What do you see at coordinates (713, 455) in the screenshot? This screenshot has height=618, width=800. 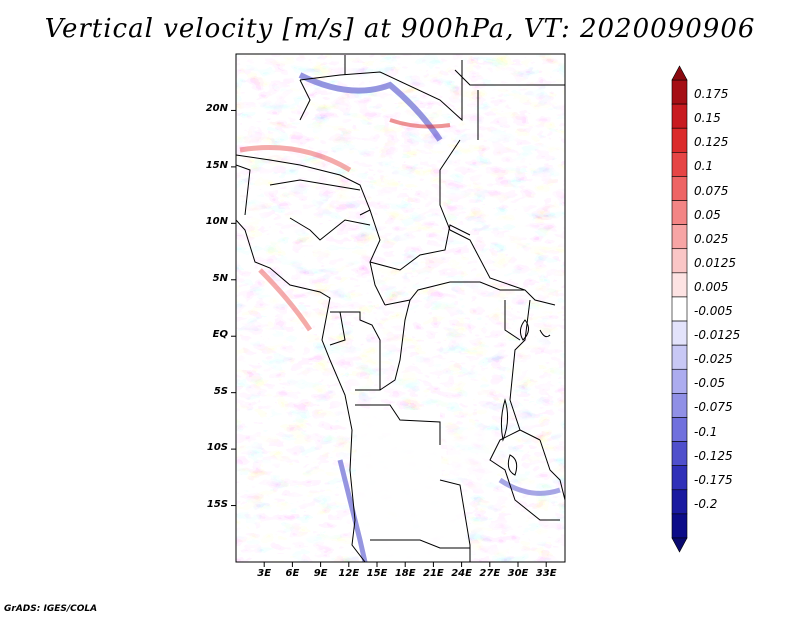 I see `colorbar-label: -0.125` at bounding box center [713, 455].